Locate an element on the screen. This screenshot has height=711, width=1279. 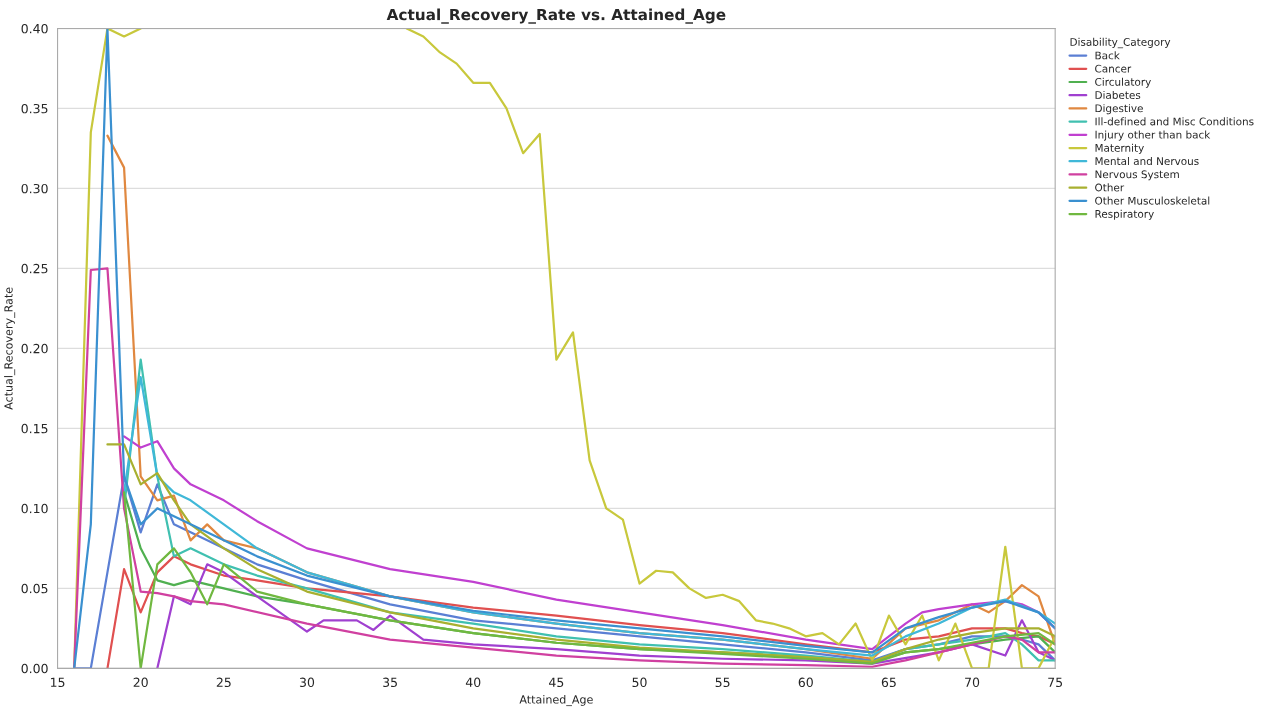
y-tick-label: 0.35 is located at coordinates (34, 108).